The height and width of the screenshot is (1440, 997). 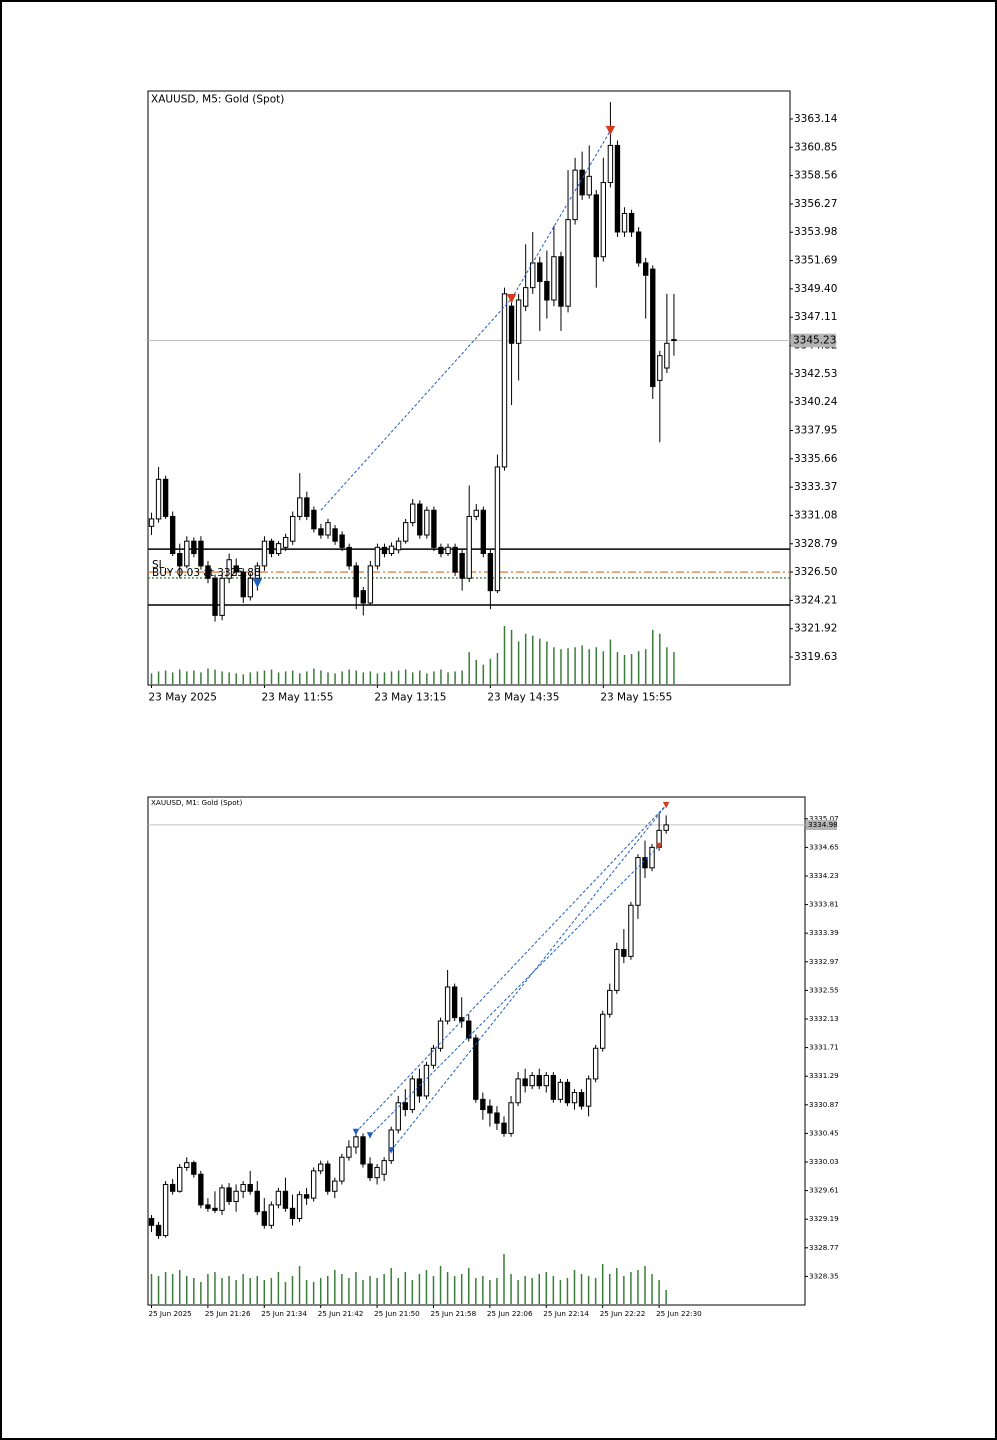 What do you see at coordinates (170, 1313) in the screenshot?
I see `x-tick-label: 25 Jun 2025` at bounding box center [170, 1313].